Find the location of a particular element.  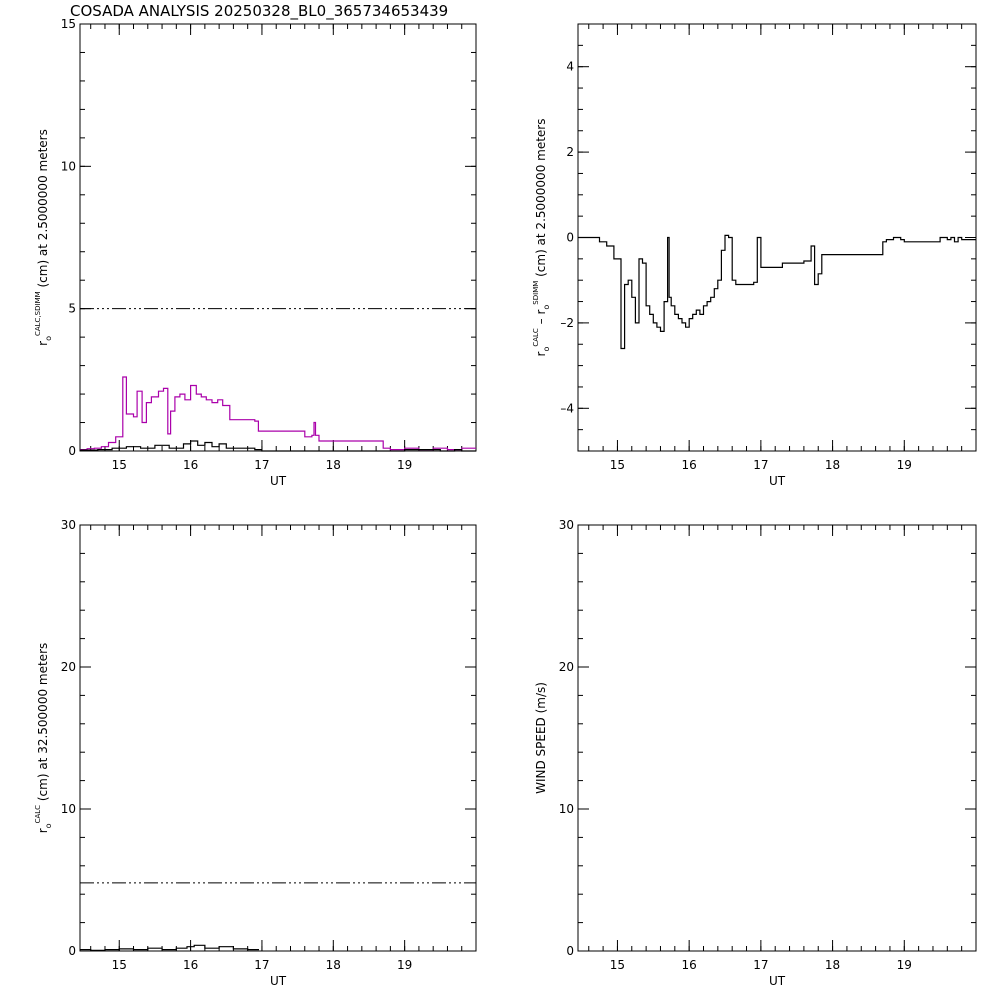

y-axis-label: WIND SPEED (m/s) is located at coordinates (541, 738).